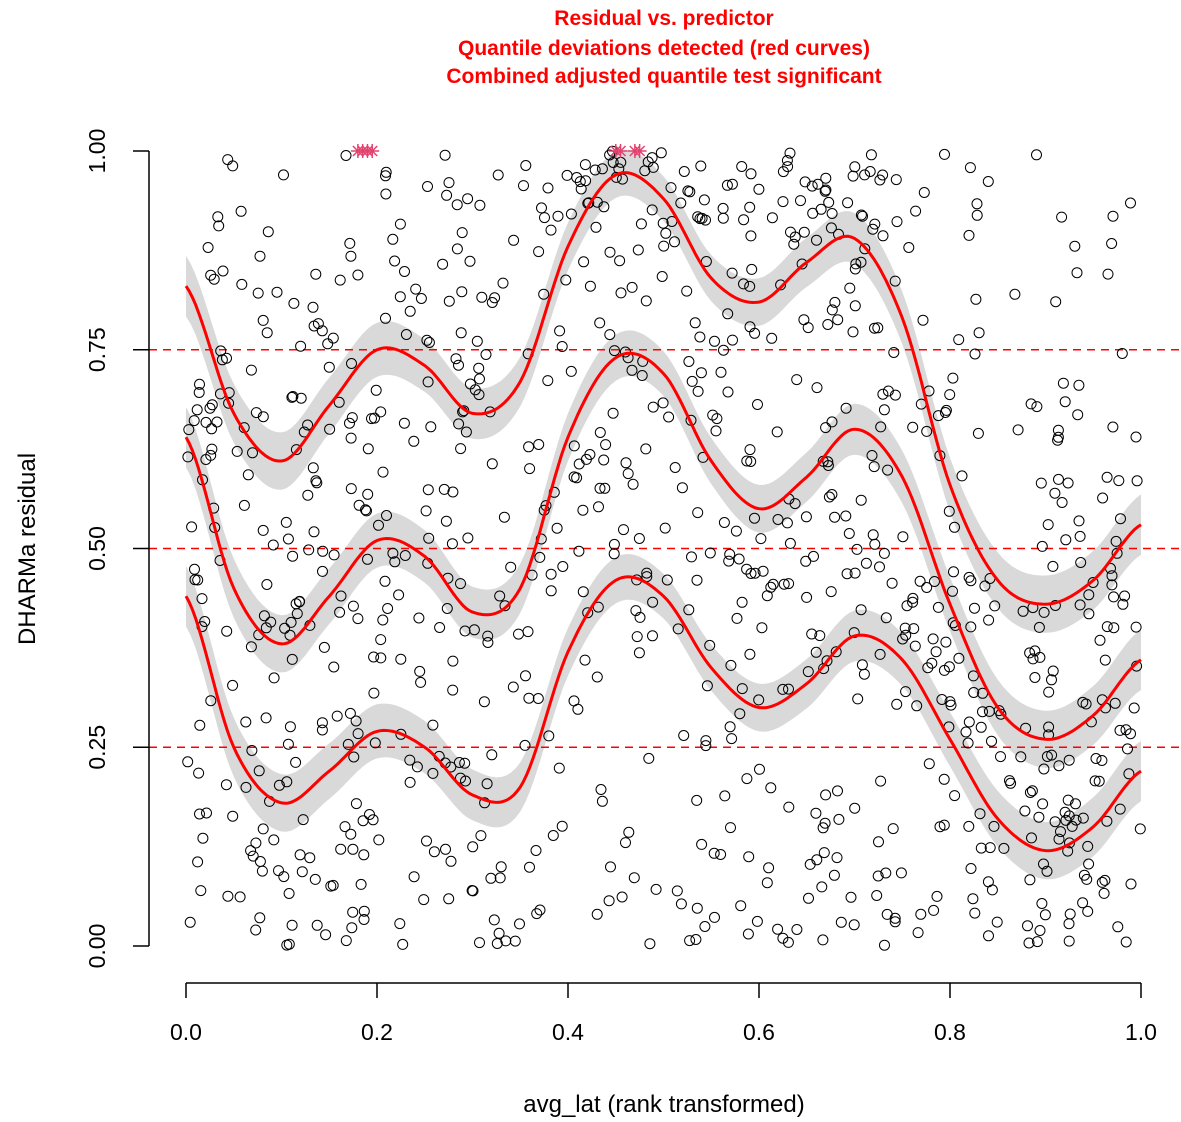 The height and width of the screenshot is (1122, 1181). What do you see at coordinates (97, 151) in the screenshot?
I see `y-tick-label: 1.00` at bounding box center [97, 151].